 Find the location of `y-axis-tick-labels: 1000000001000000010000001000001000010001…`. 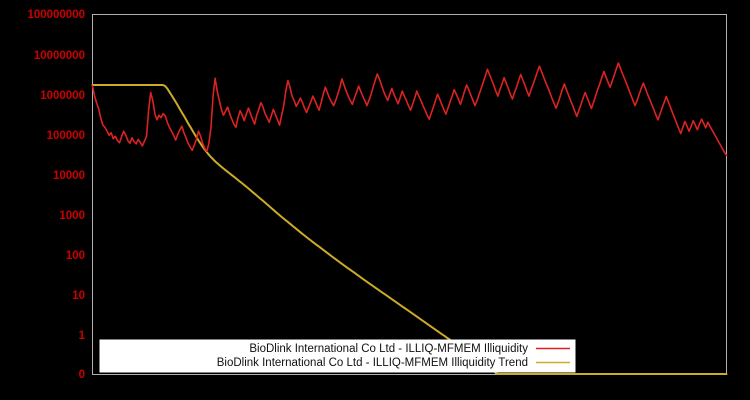

y-axis-tick-labels: 1000000001000000010000001000001000010001… is located at coordinates (56, 195).